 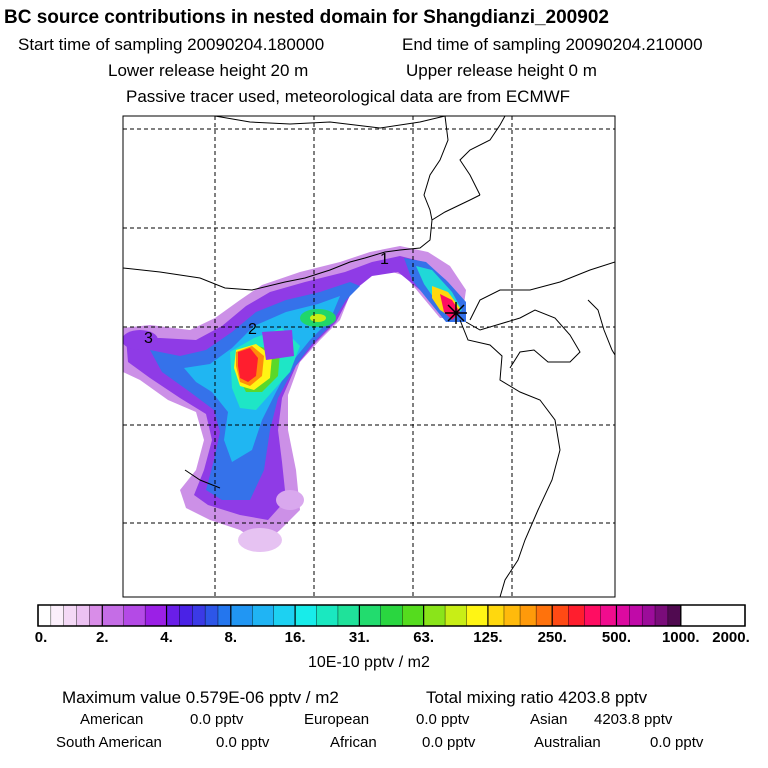 I want to click on colorbar-unit: 10E-10 pptv / m2, so click(x=369, y=662).